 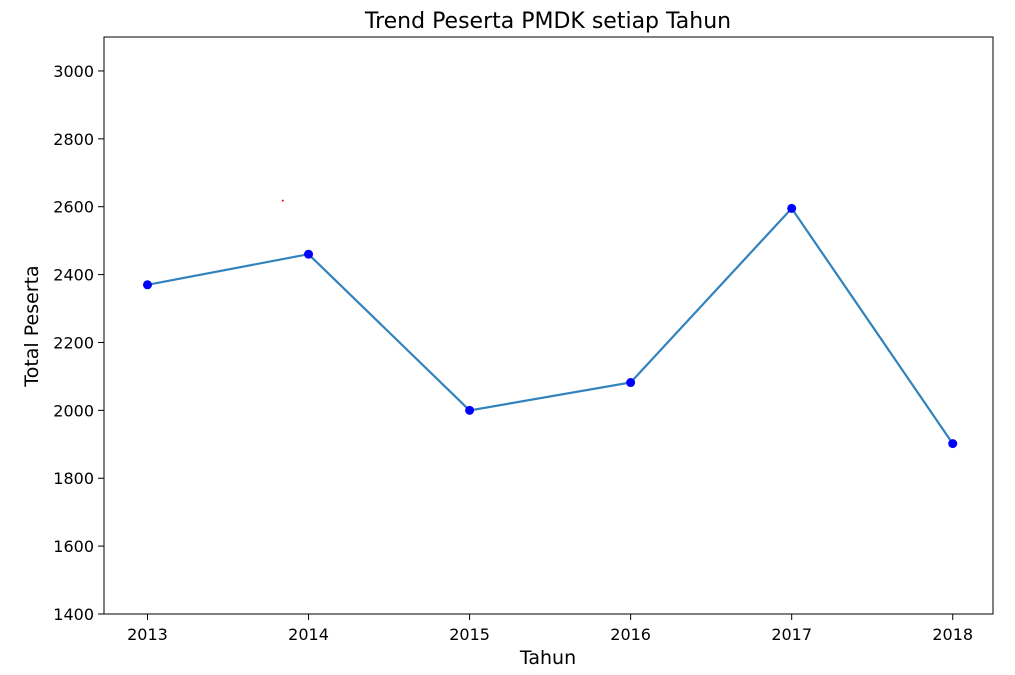 What do you see at coordinates (73, 478) in the screenshot?
I see `y-tick-label: 1800` at bounding box center [73, 478].